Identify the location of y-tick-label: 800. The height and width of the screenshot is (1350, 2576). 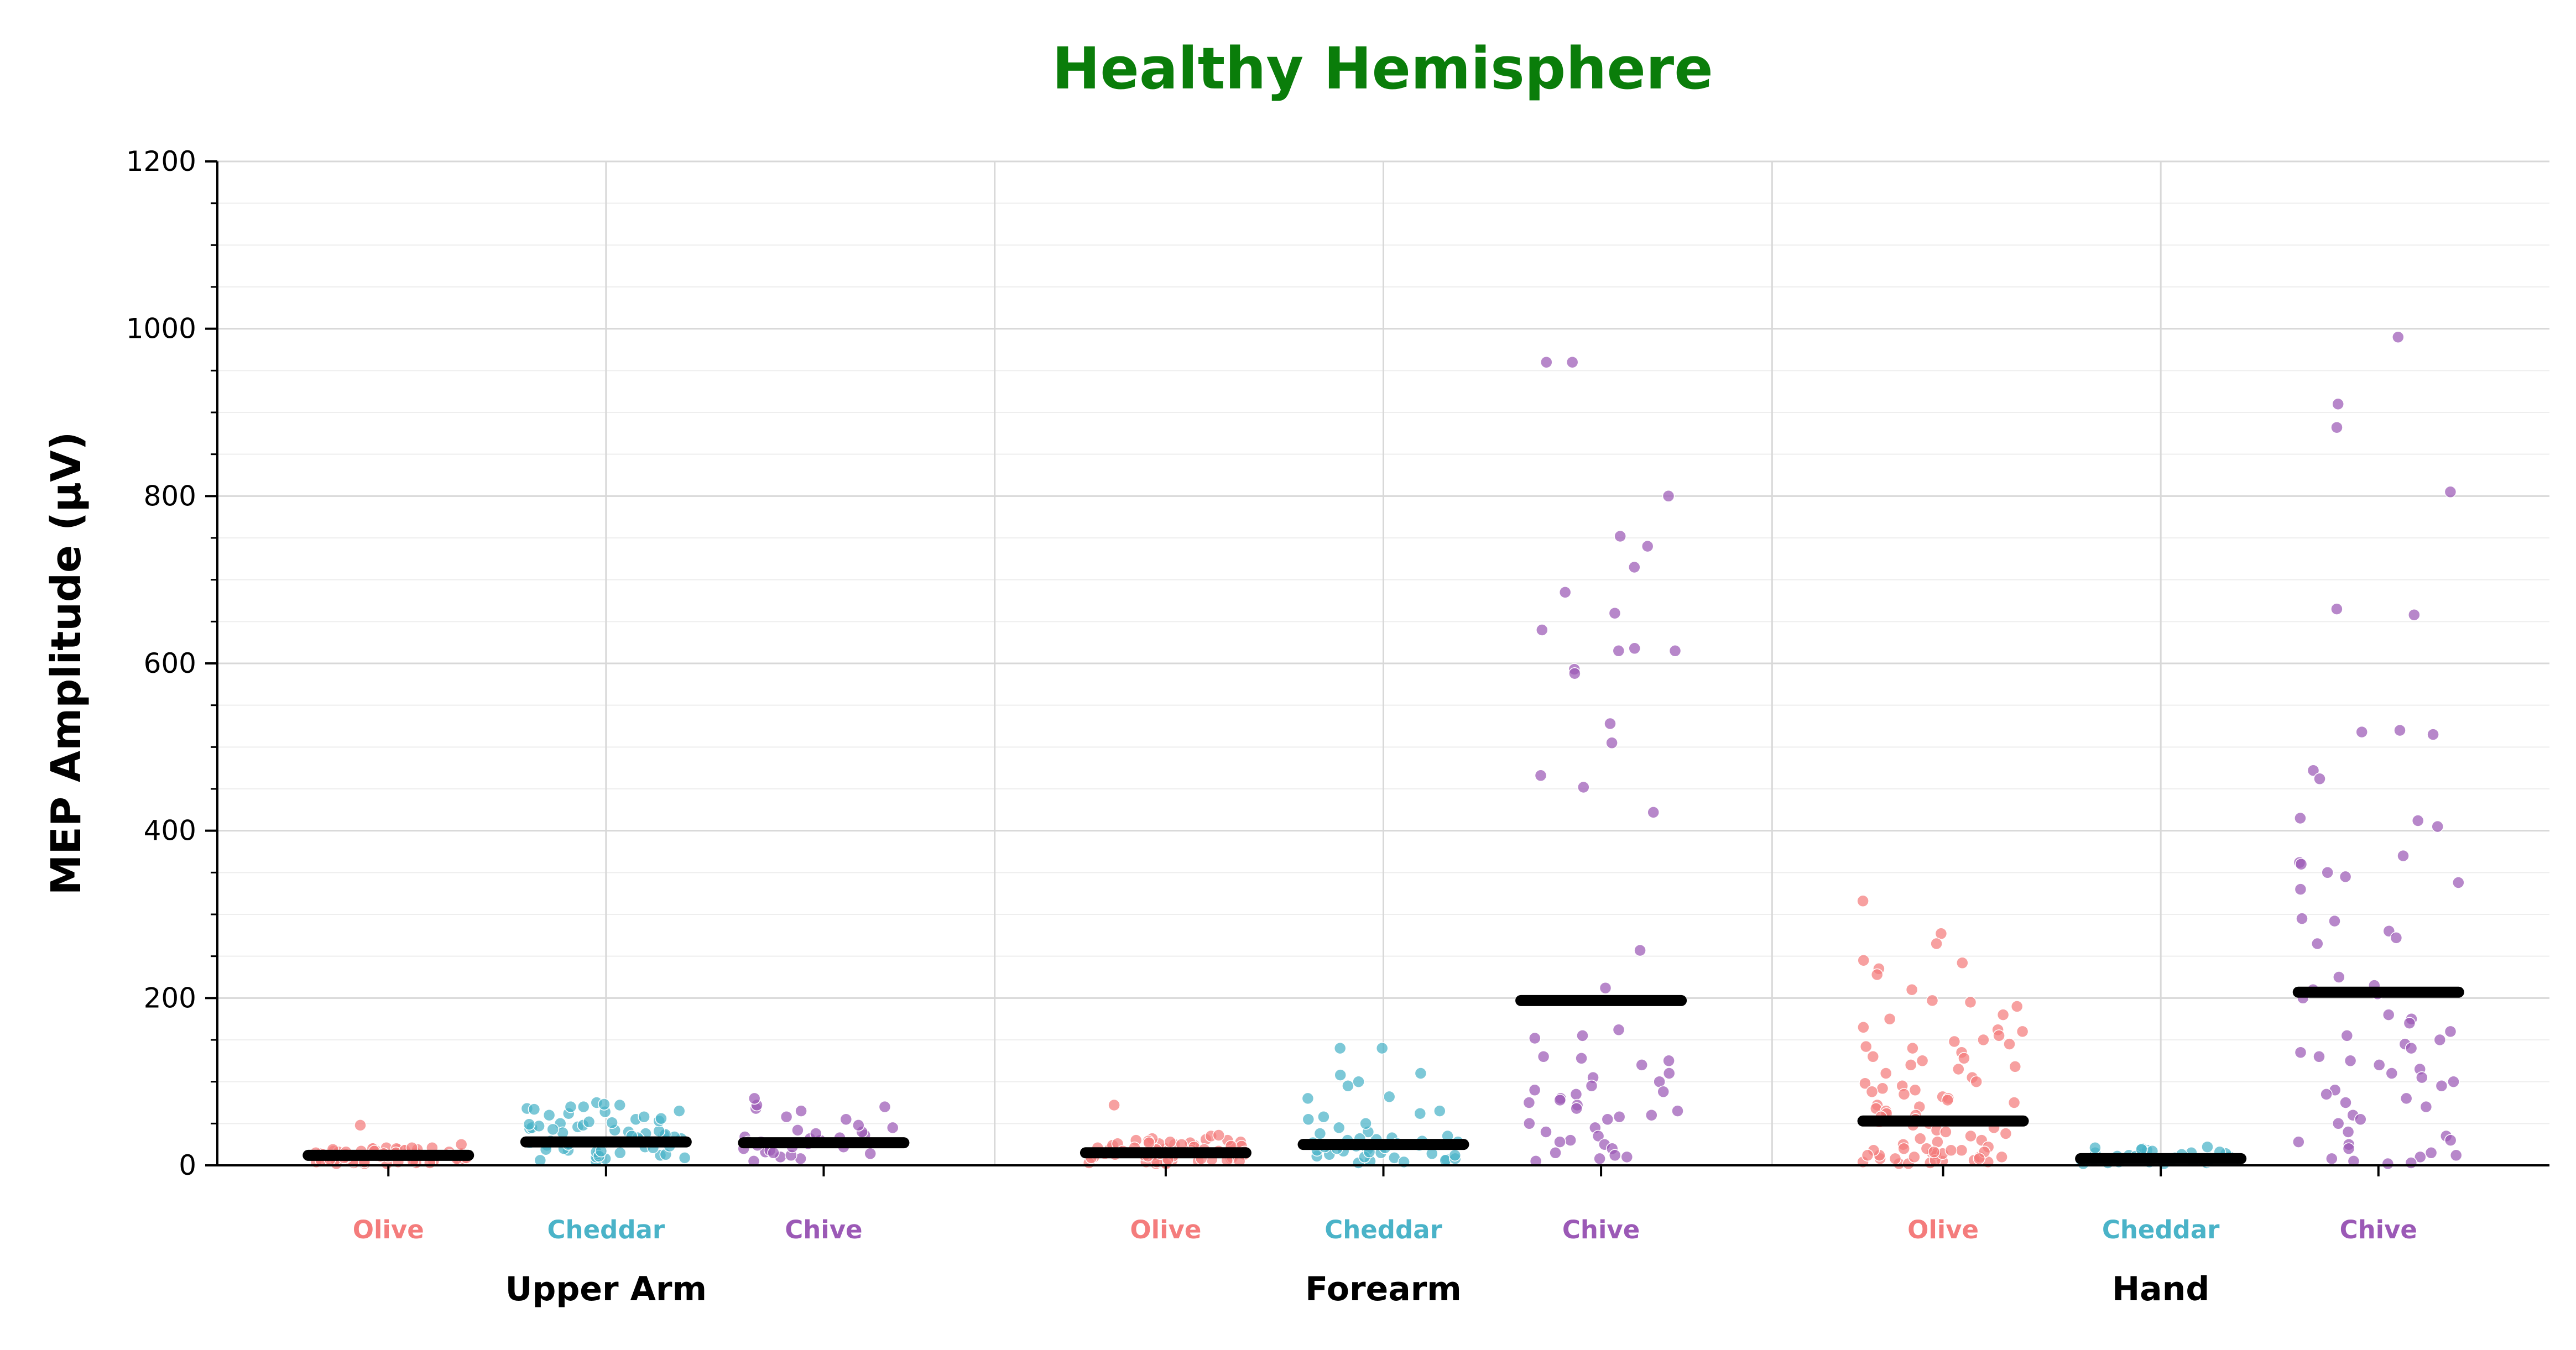
(170, 496).